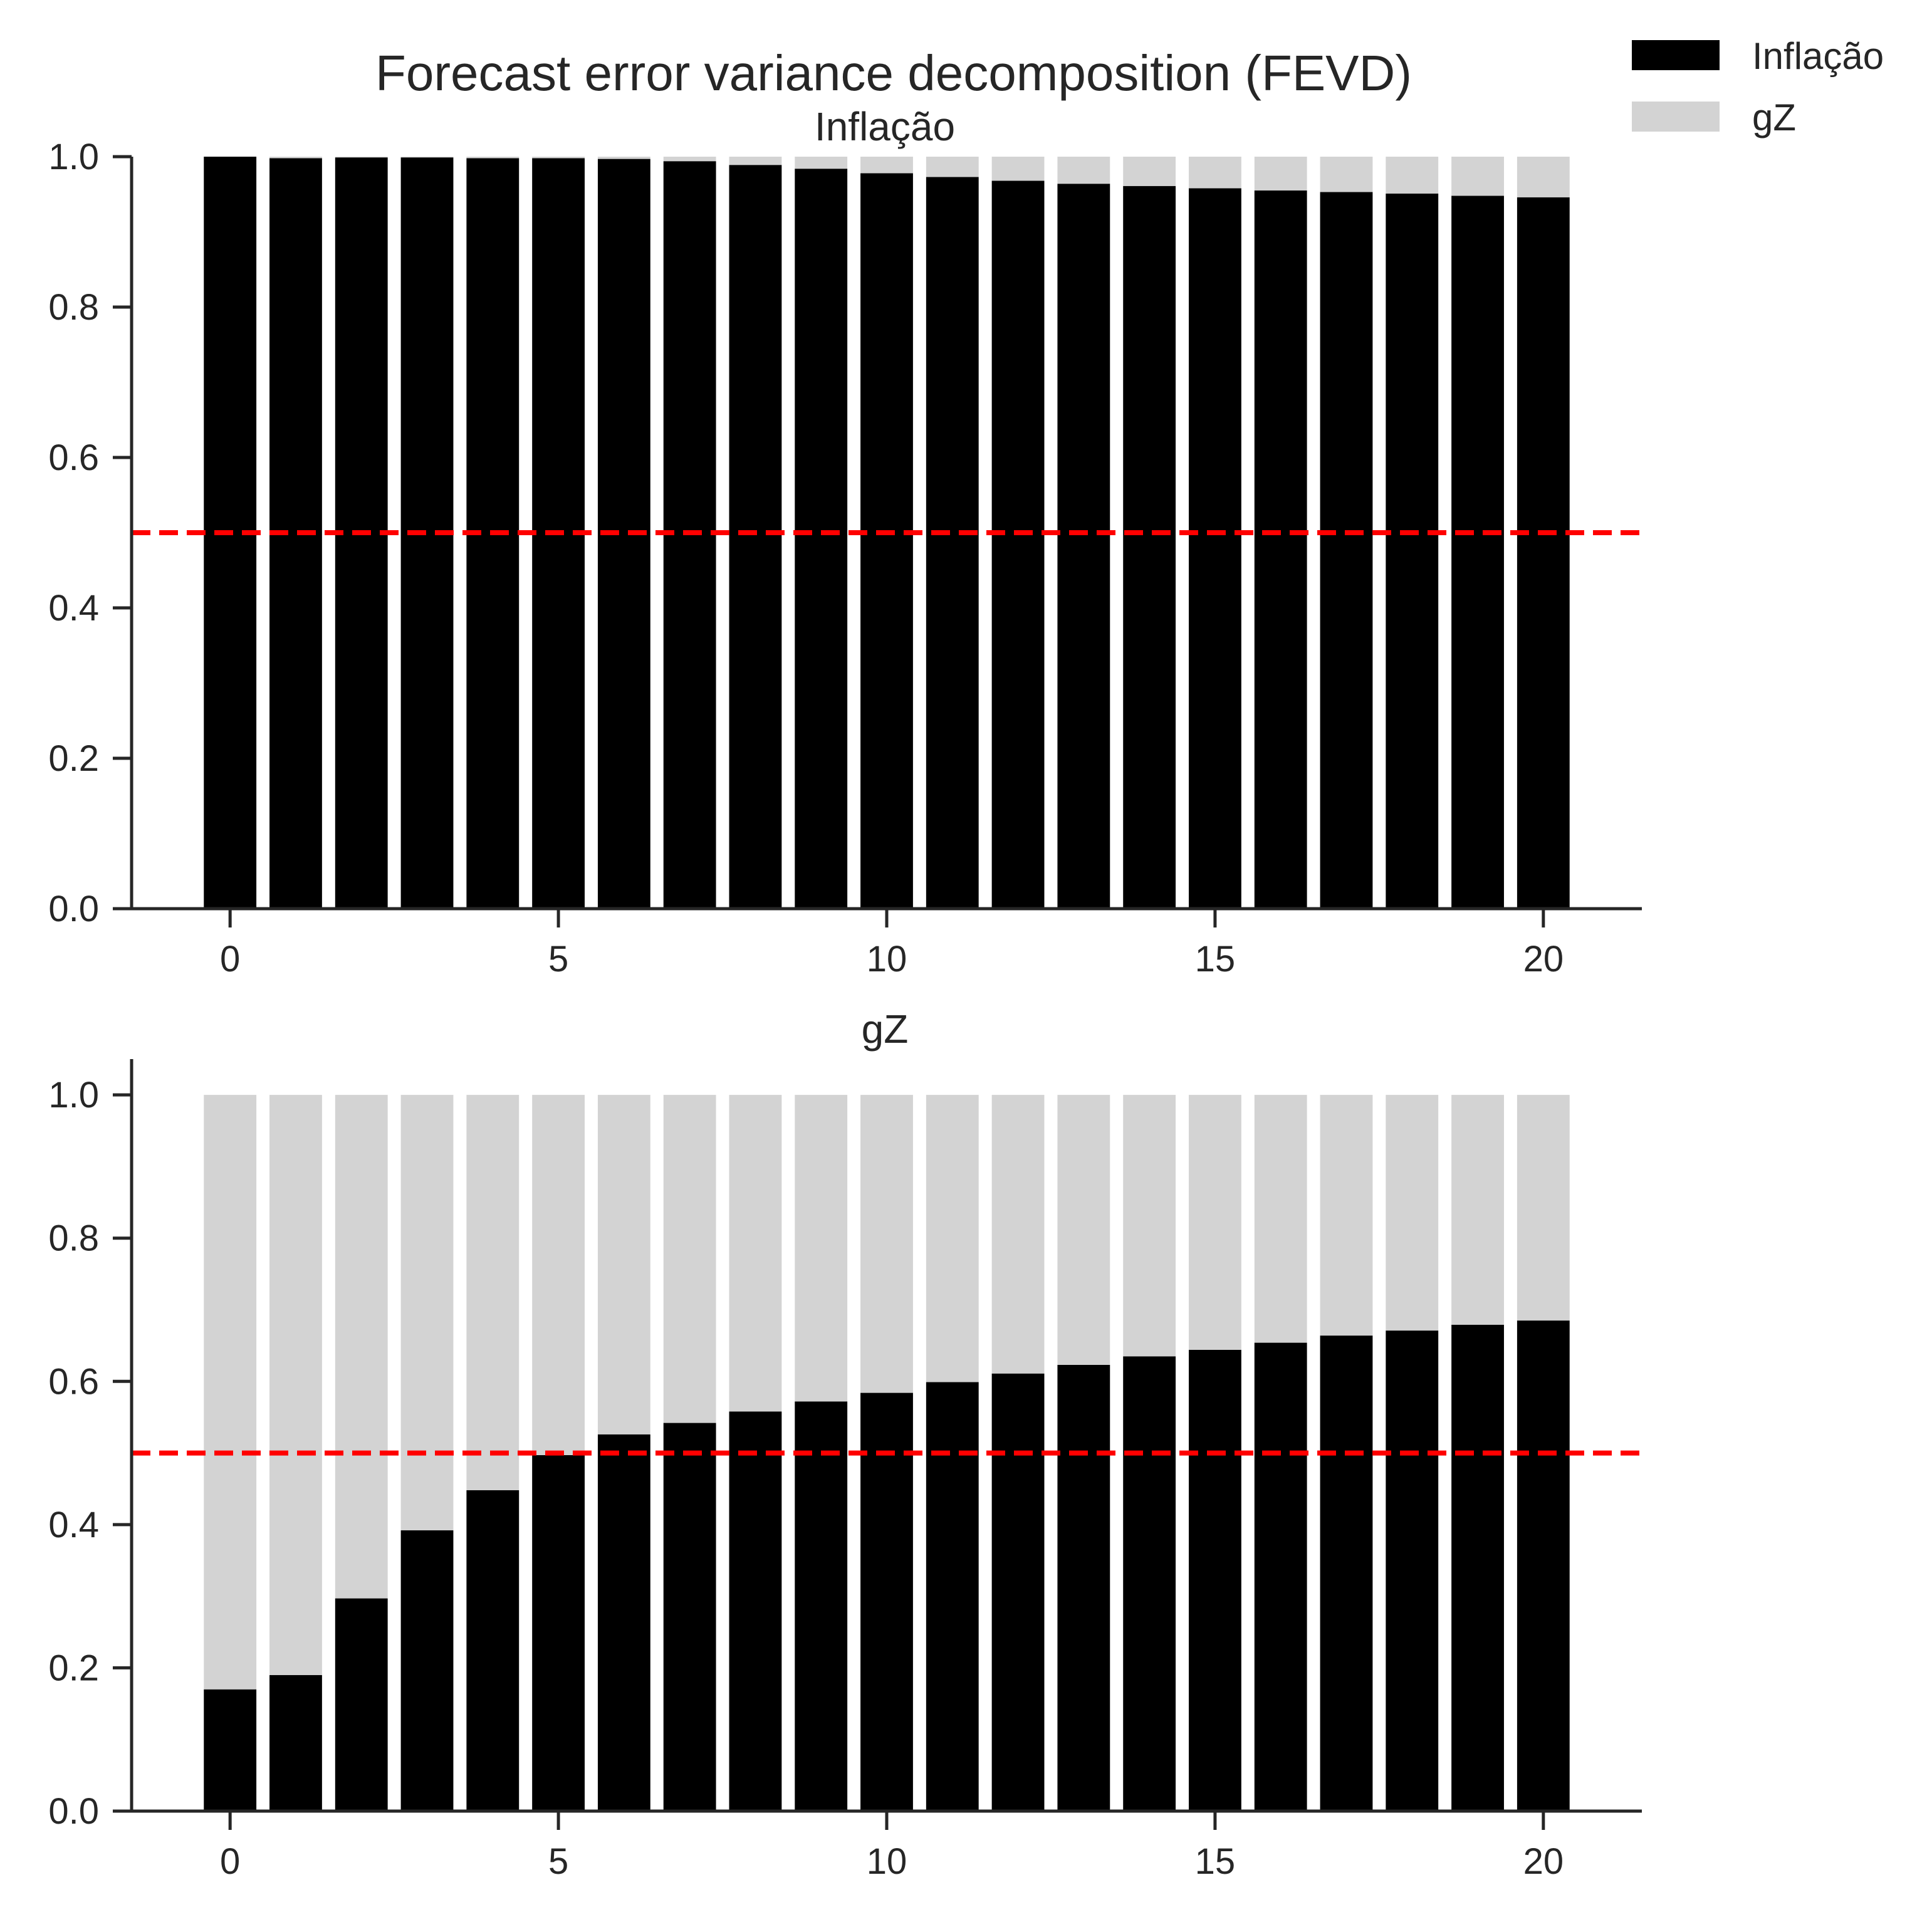 The width and height of the screenshot is (1932, 1912). What do you see at coordinates (821, 163) in the screenshot?
I see `bar-gz-shock-h9` at bounding box center [821, 163].